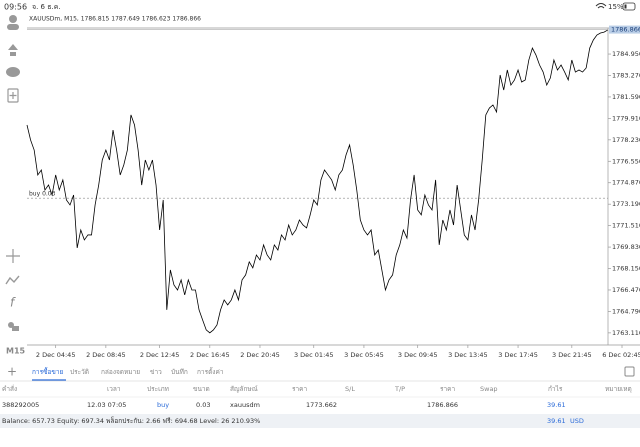  What do you see at coordinates (210, 371) in the screenshot?
I see `tab: การตั้งค่า` at bounding box center [210, 371].